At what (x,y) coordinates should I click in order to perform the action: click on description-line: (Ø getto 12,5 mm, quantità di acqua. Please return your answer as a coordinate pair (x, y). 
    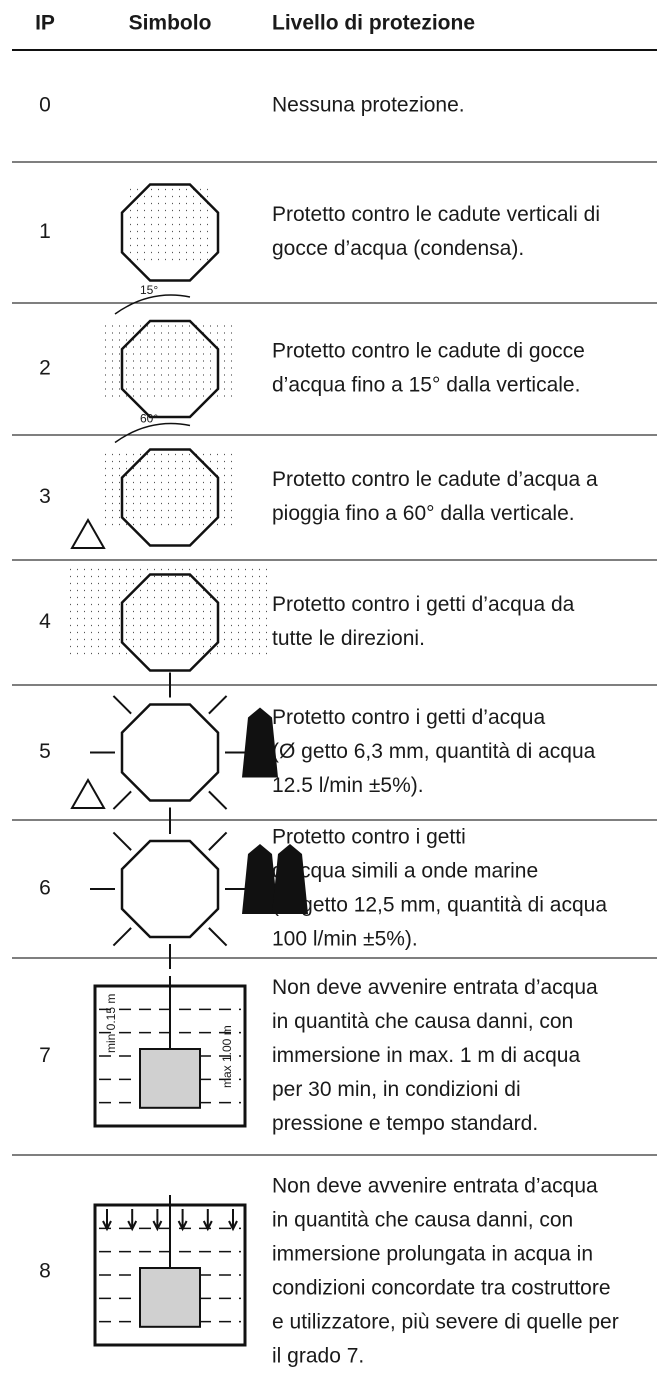
    Looking at the image, I should click on (439, 905).